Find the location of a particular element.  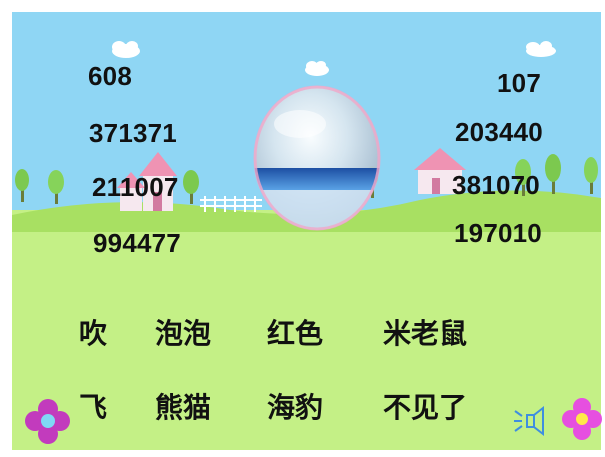

word-row1-3: 红色 is located at coordinates (295, 333).